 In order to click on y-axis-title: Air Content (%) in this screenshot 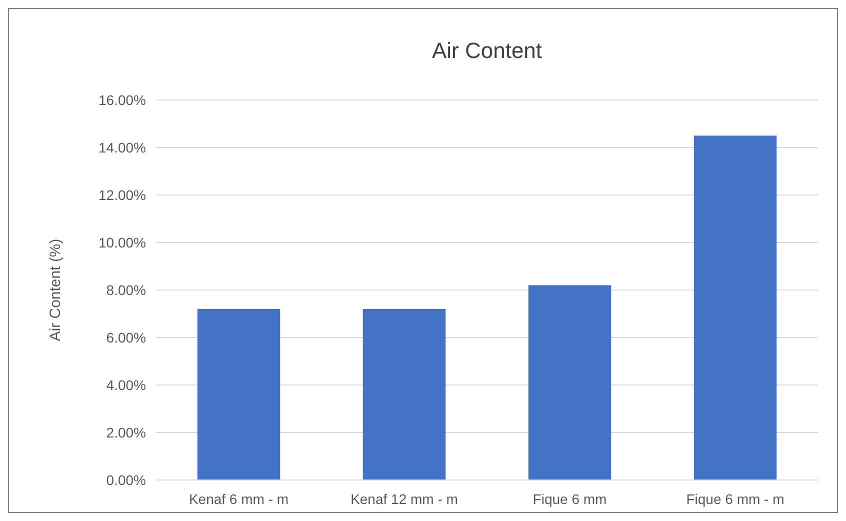, I will do `click(55, 290)`.